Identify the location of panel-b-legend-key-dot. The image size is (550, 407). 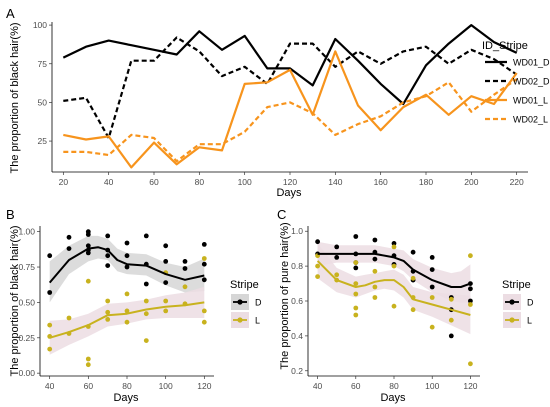
(240, 320).